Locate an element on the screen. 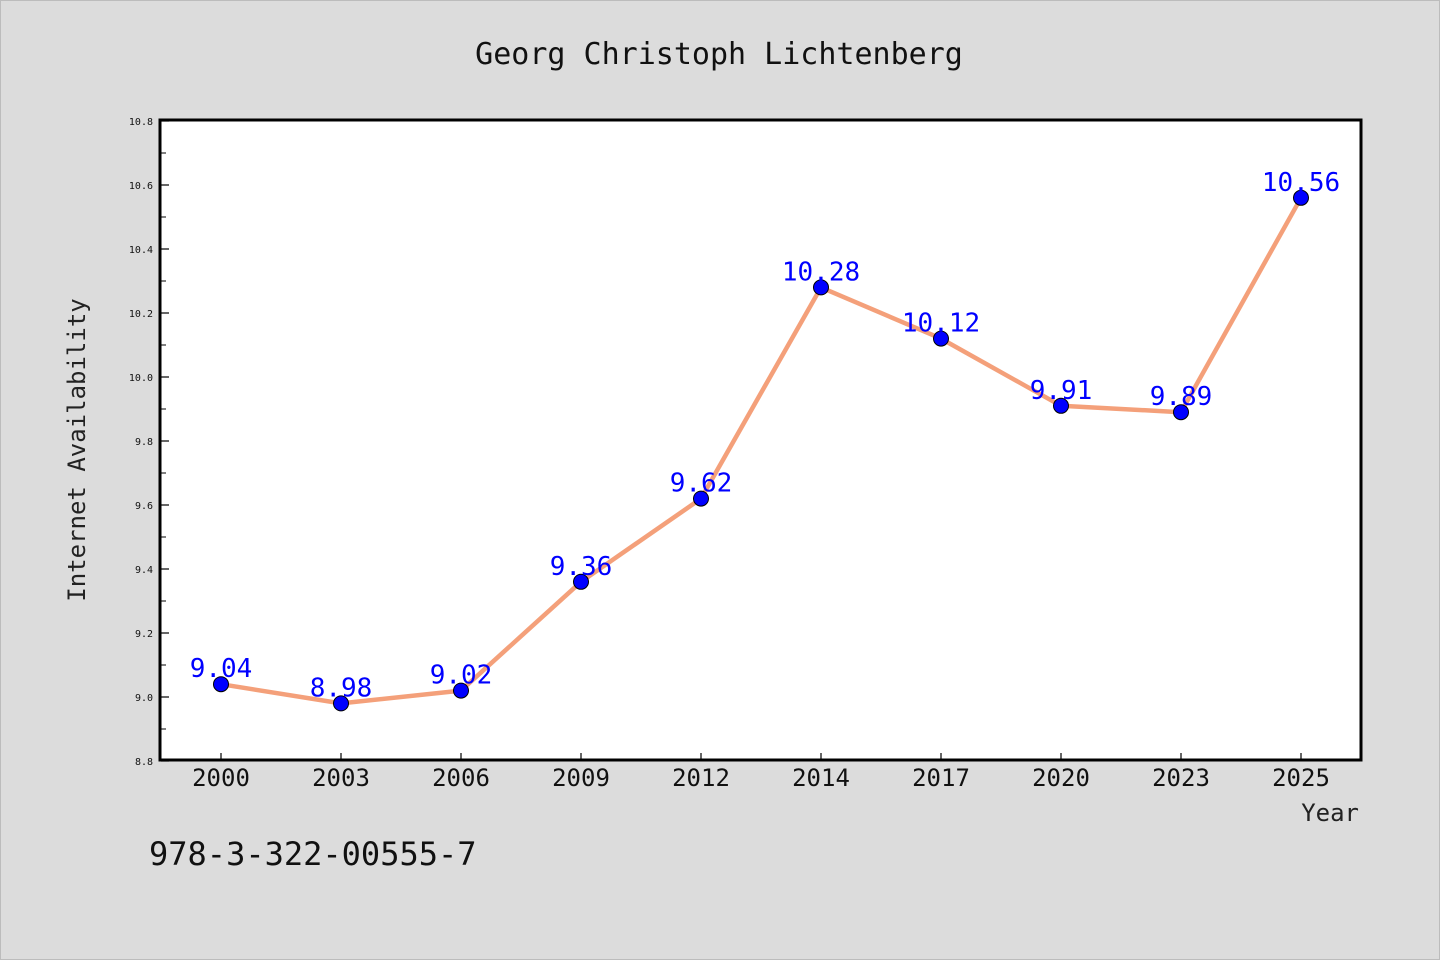  data-label: 10.56 is located at coordinates (1301, 183).